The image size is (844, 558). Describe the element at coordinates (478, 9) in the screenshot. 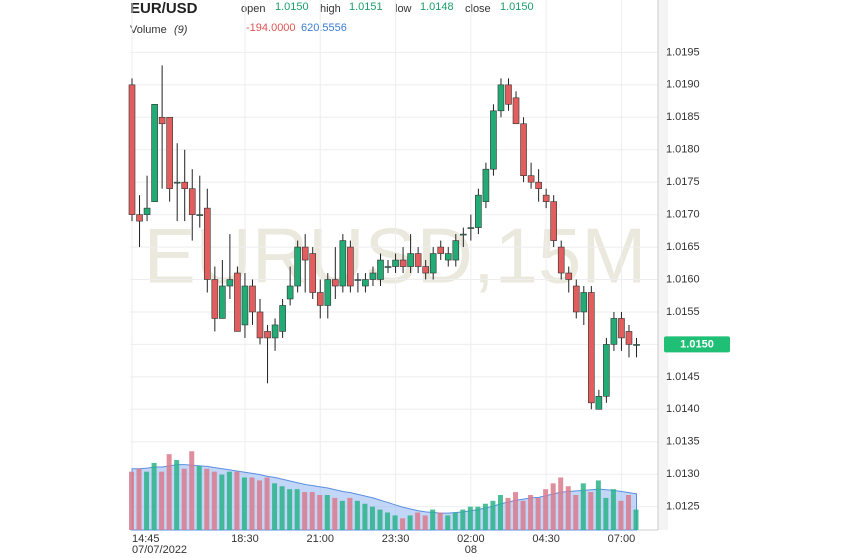

I see `header-label: close` at that location.